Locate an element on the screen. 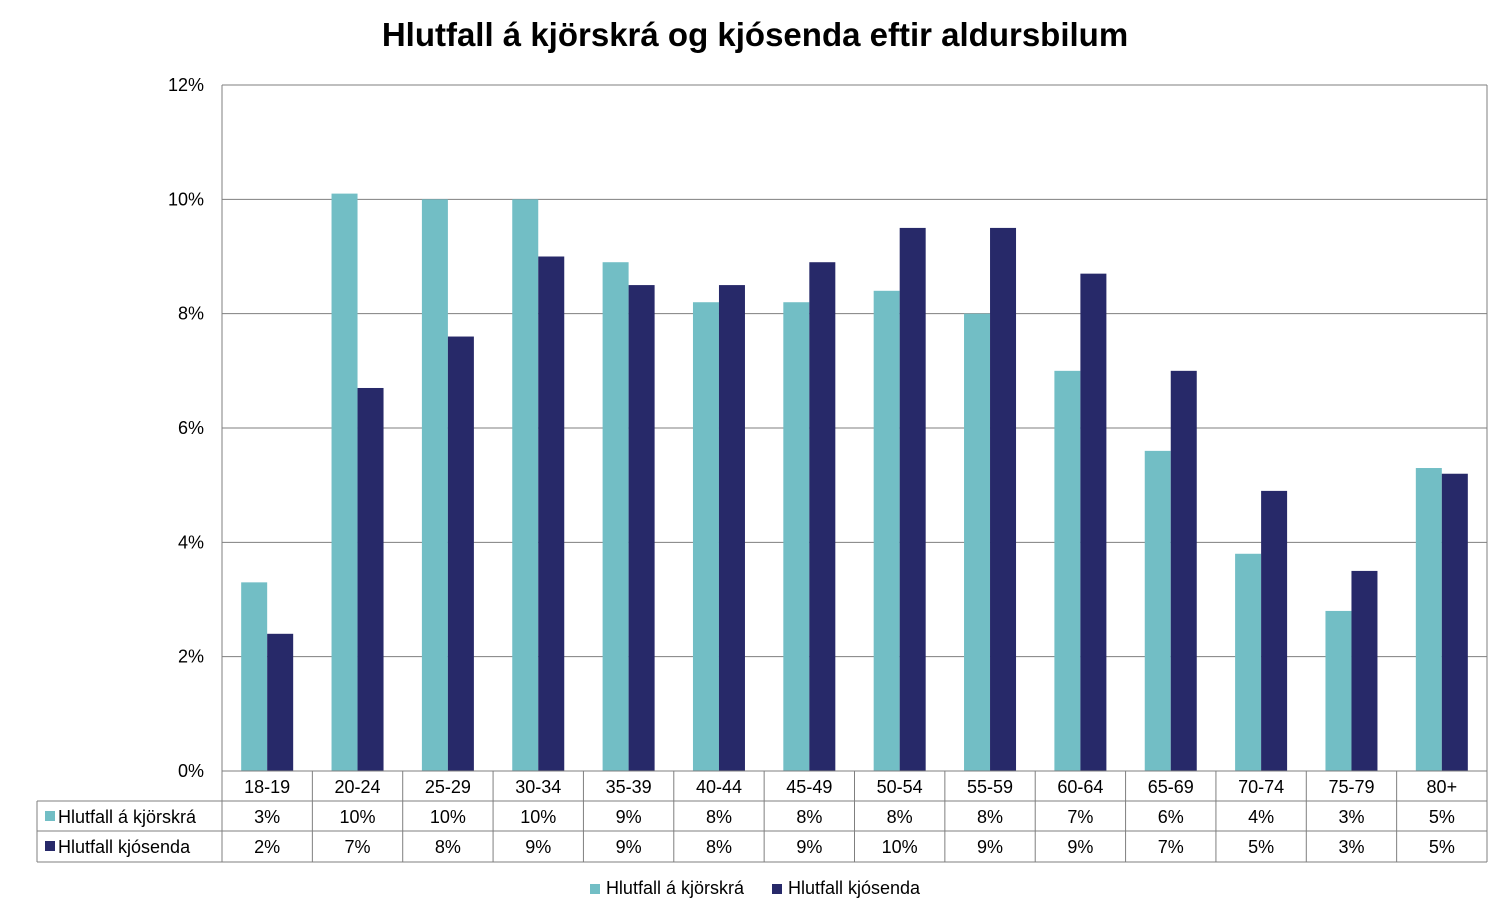 This screenshot has width=1510, height=921. y-tick-label: 8% is located at coordinates (191, 314).